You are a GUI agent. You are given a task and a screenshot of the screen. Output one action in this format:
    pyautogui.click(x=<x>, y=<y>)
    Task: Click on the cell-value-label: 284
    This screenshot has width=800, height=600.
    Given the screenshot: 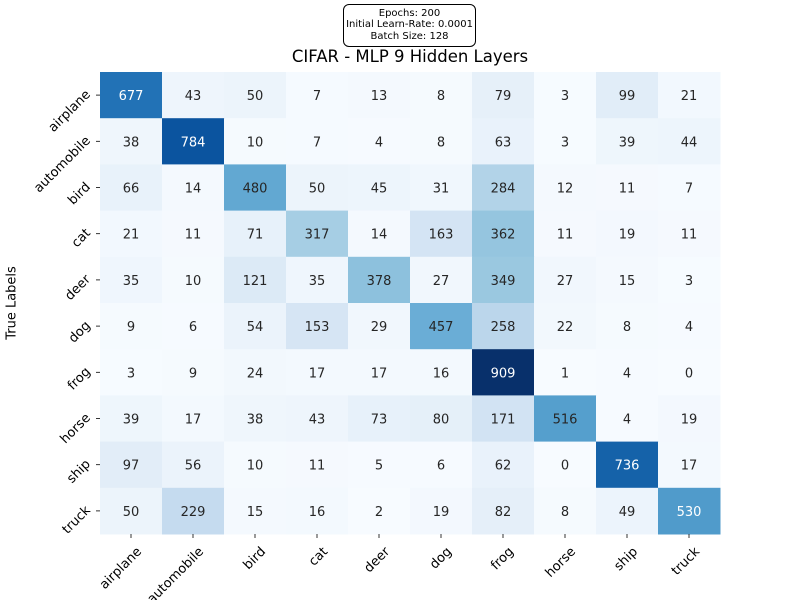 What is the action you would take?
    pyautogui.click(x=503, y=189)
    